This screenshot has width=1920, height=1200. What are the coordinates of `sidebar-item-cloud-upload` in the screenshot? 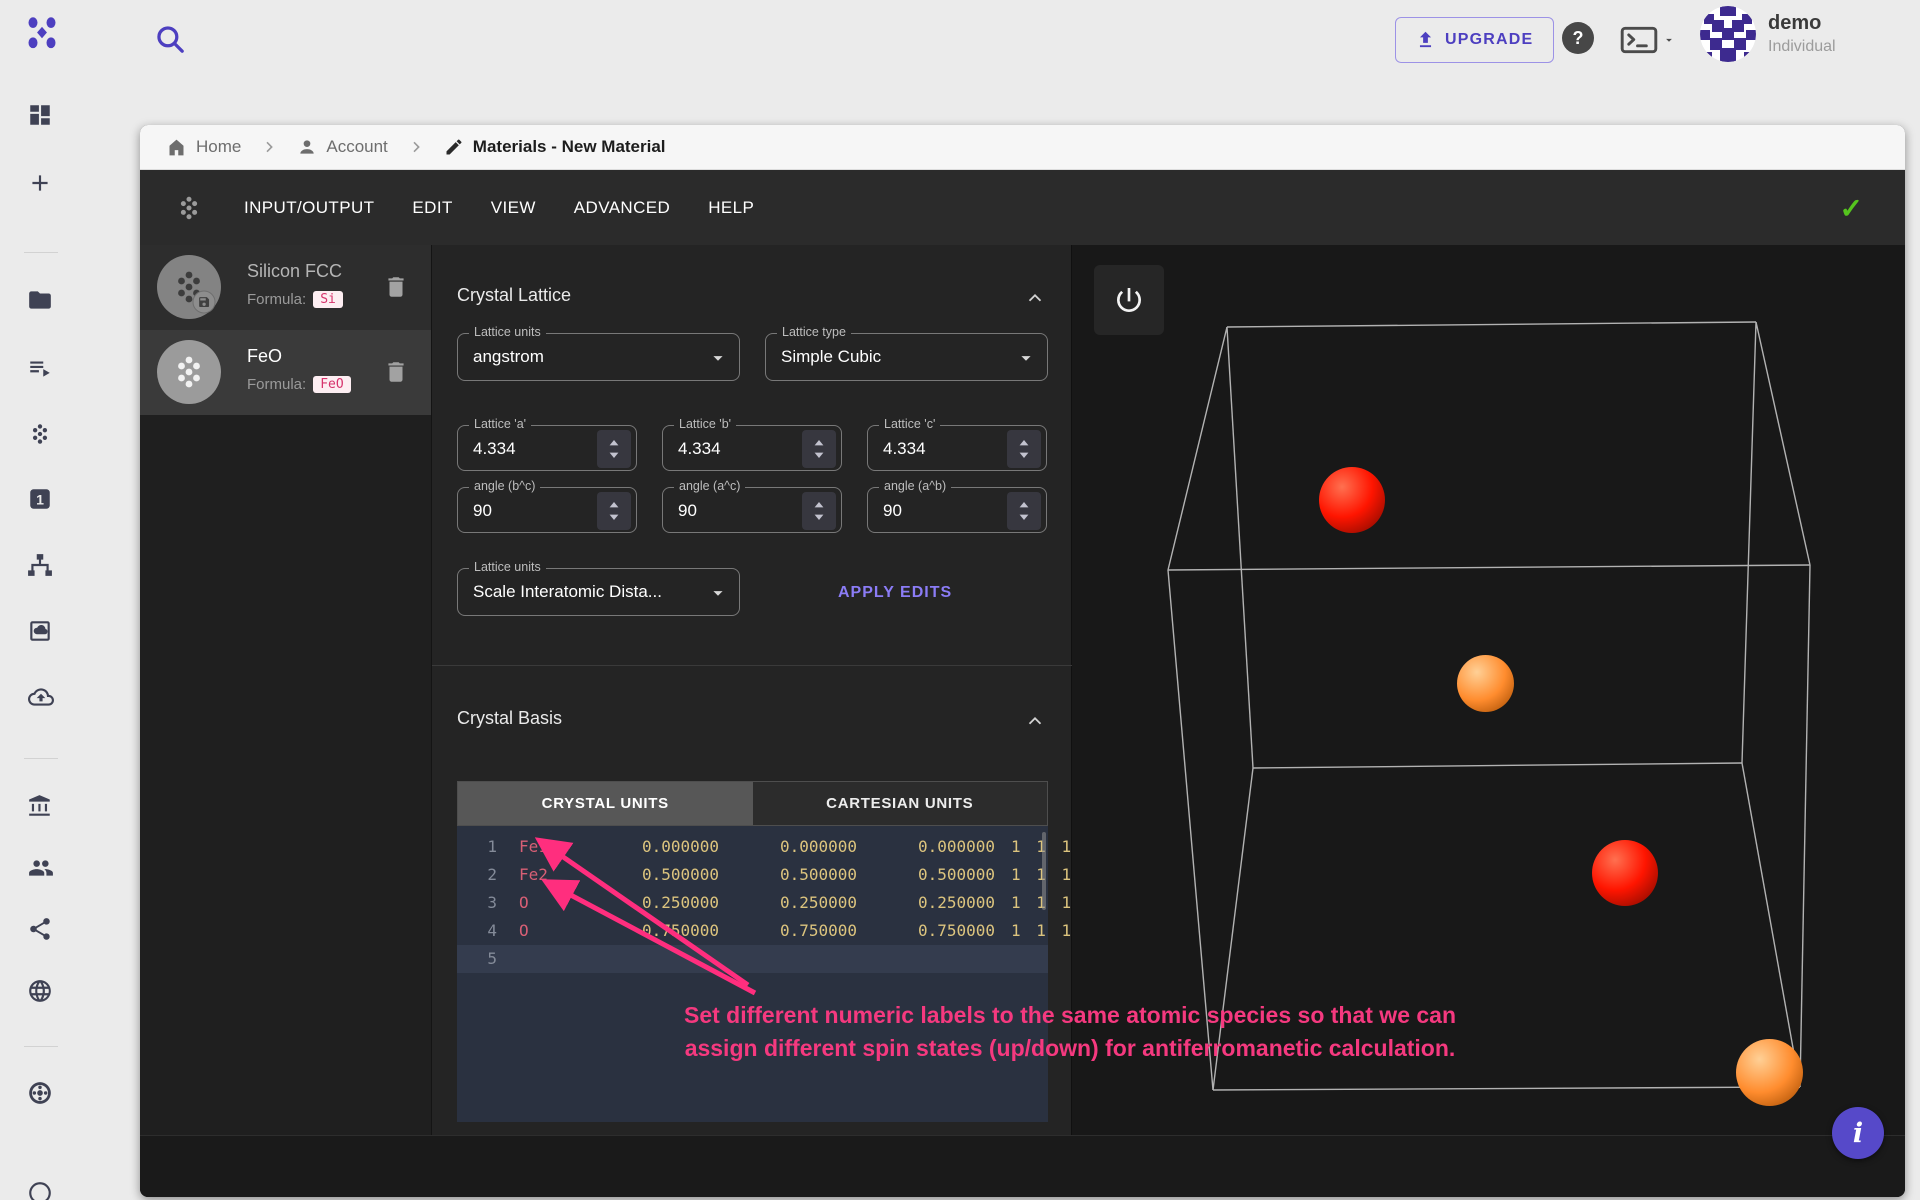 It's located at (40, 697).